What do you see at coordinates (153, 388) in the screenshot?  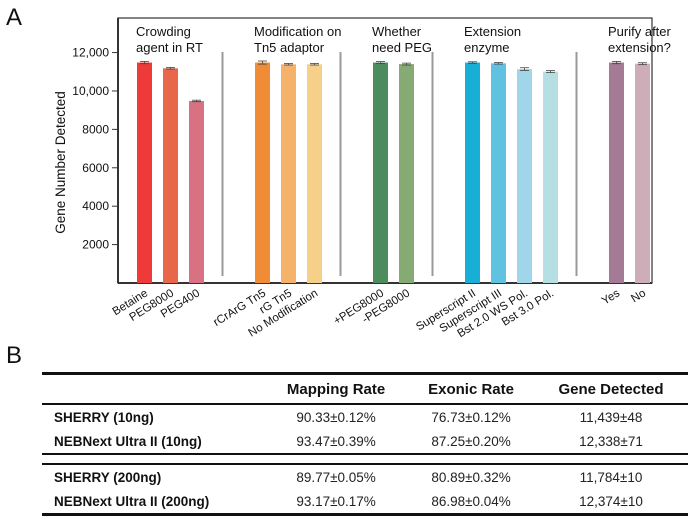 I see `header-sample` at bounding box center [153, 388].